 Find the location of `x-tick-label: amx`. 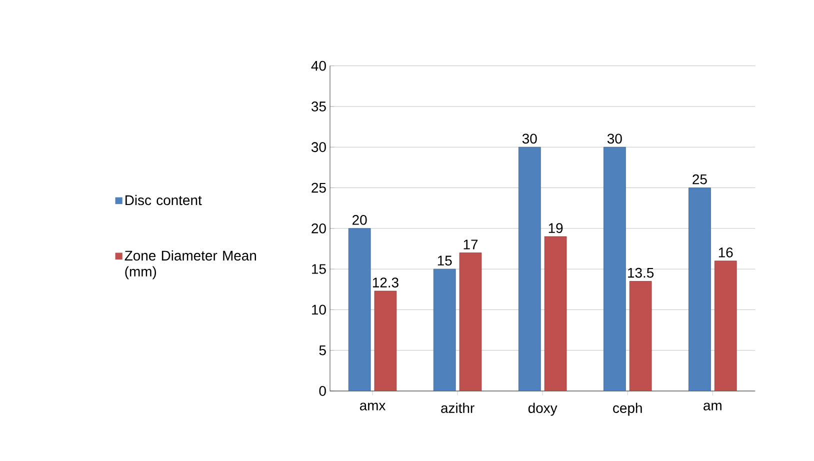

x-tick-label: amx is located at coordinates (373, 406).